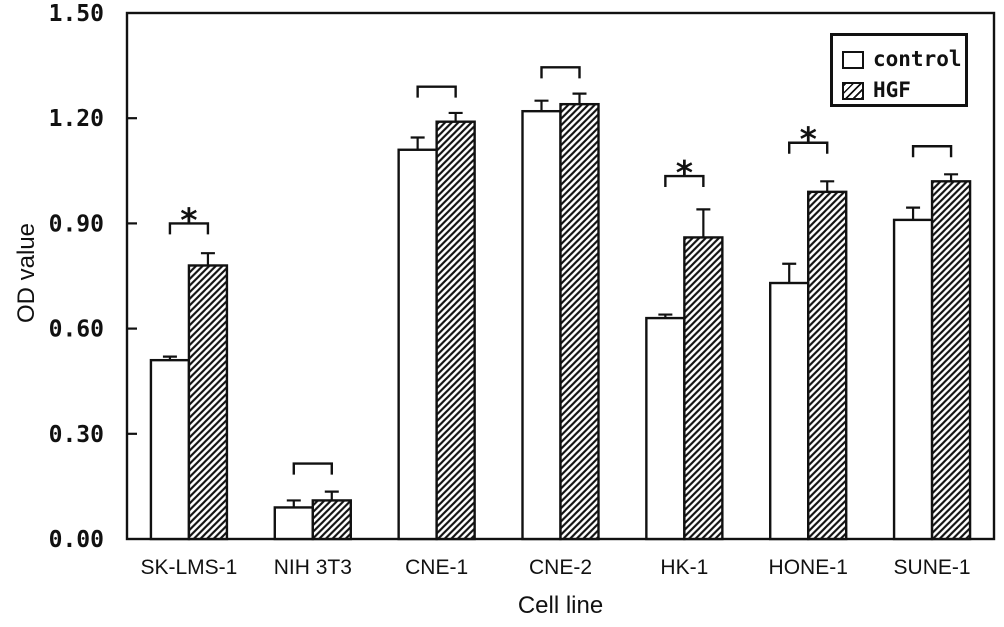  Describe the element at coordinates (188, 567) in the screenshot. I see `x-axis-category-label: SK-LMS-1` at that location.